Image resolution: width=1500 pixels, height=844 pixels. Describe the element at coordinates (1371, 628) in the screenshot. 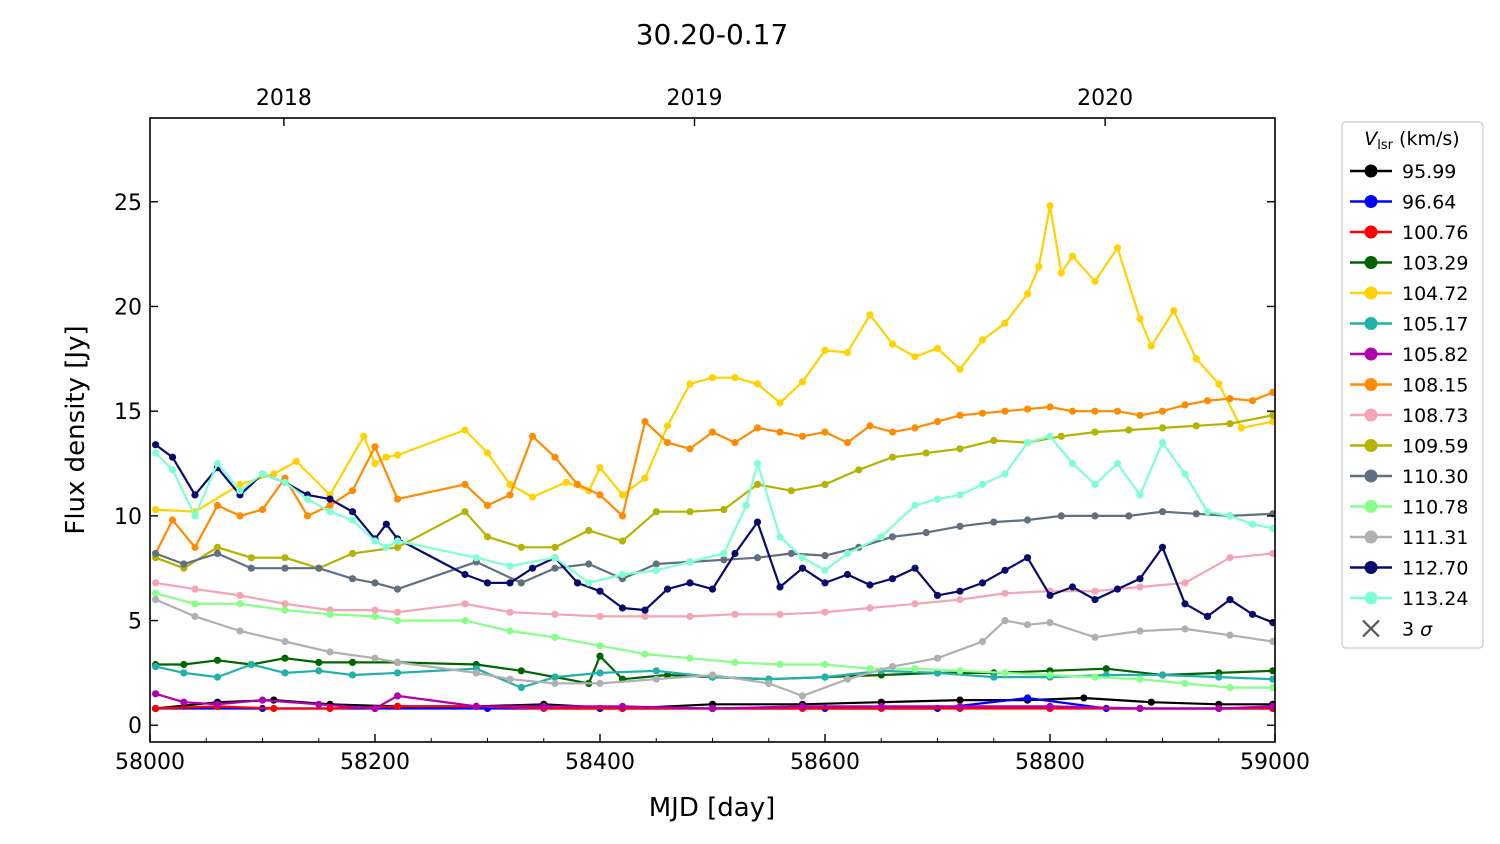

I see `x-cross-icon` at that location.